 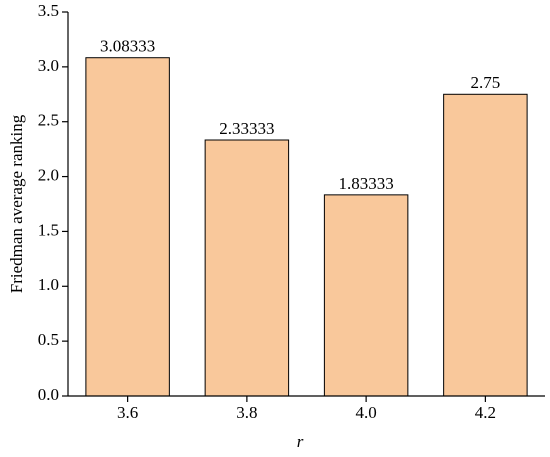 What do you see at coordinates (246, 412) in the screenshot?
I see `x-tick-label: 3.8` at bounding box center [246, 412].